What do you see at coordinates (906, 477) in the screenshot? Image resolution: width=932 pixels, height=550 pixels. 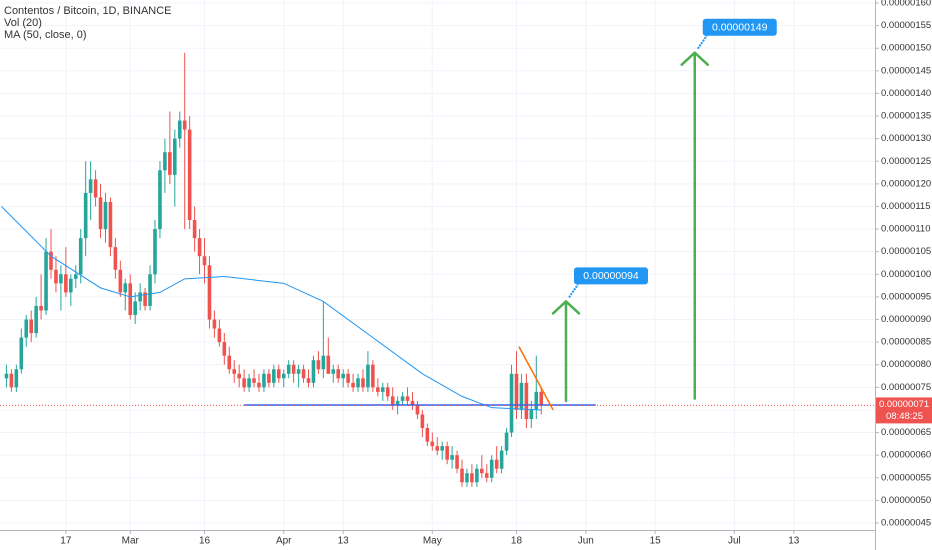 I see `y-tick-label: 0.00000055` at bounding box center [906, 477].